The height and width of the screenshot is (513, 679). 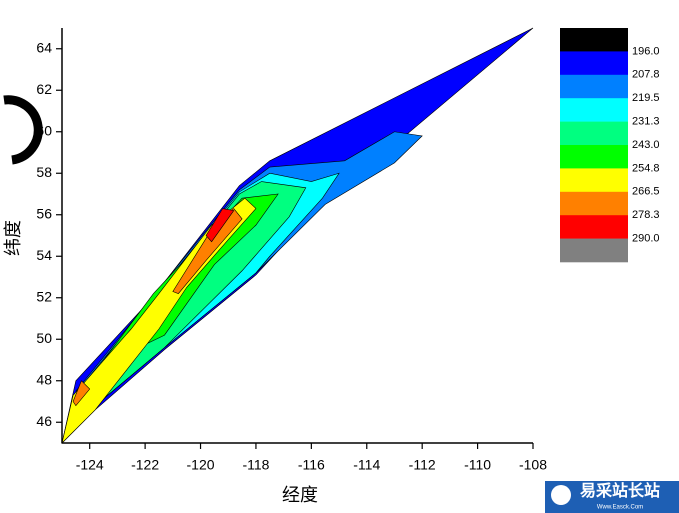 What do you see at coordinates (13, 238) in the screenshot?
I see `y-axis-title: 纬度` at bounding box center [13, 238].